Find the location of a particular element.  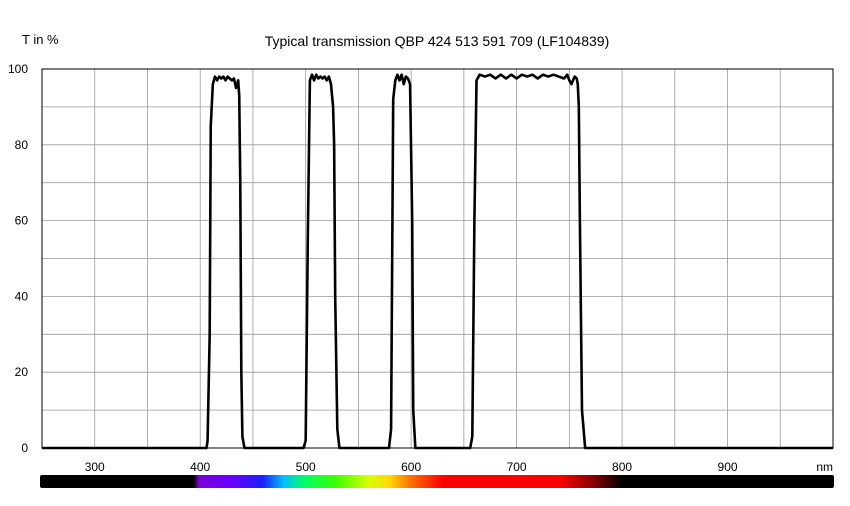

x-tick-label: 800 is located at coordinates (622, 467).